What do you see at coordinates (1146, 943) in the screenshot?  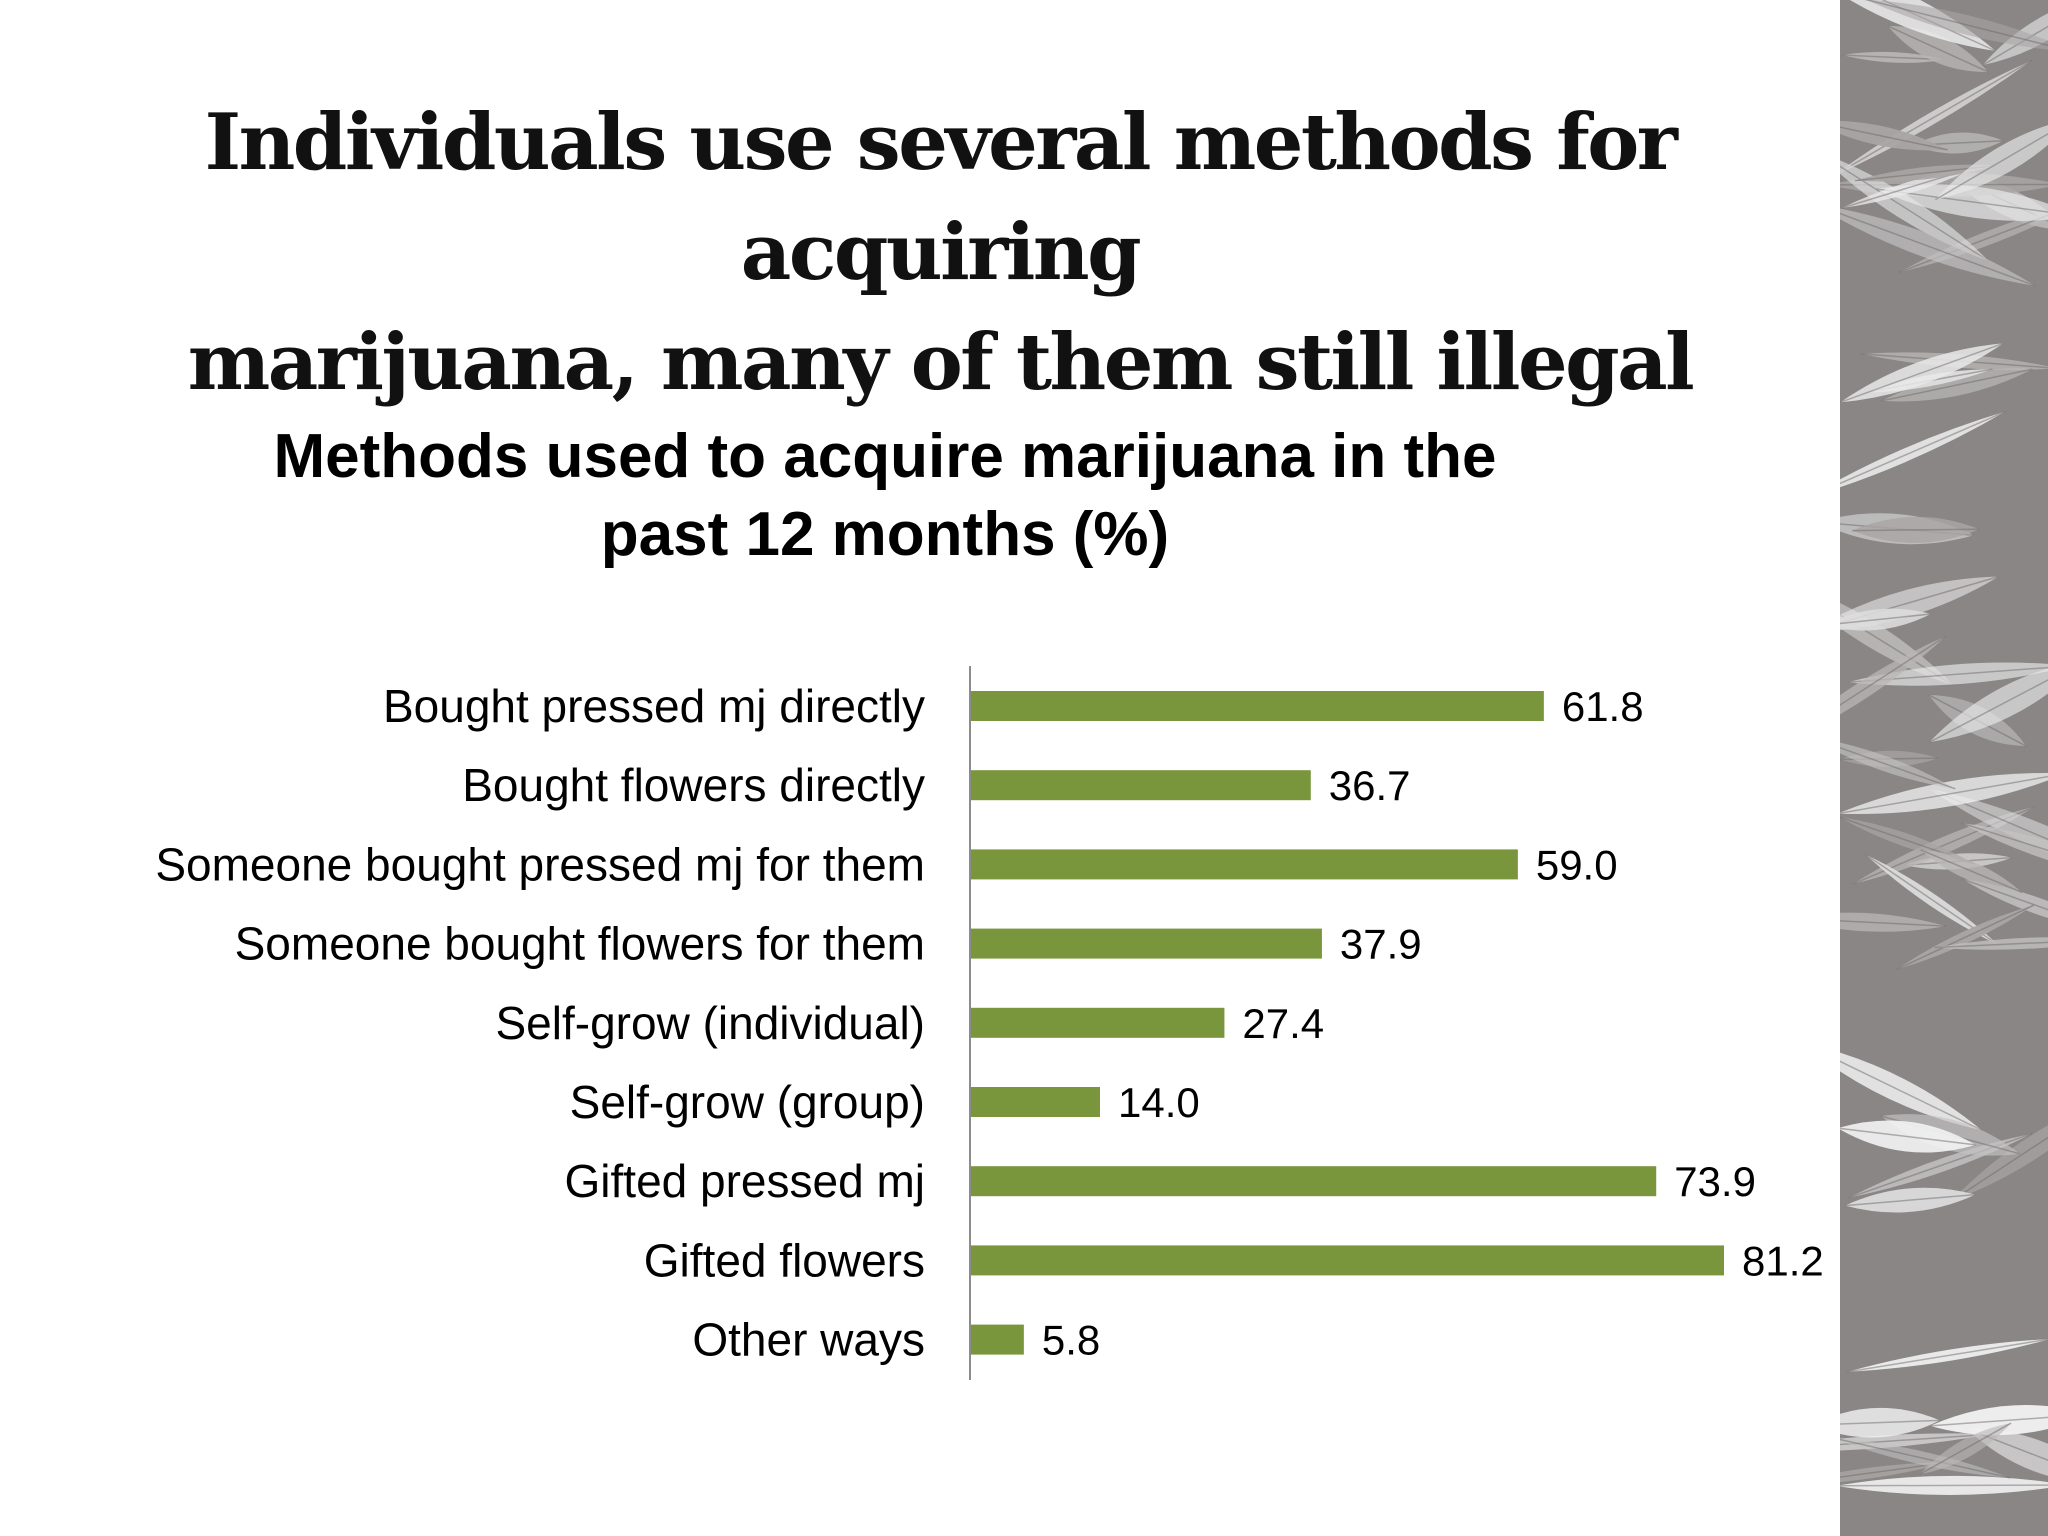 I see `bar-someone-bought-flowers-for-them` at bounding box center [1146, 943].